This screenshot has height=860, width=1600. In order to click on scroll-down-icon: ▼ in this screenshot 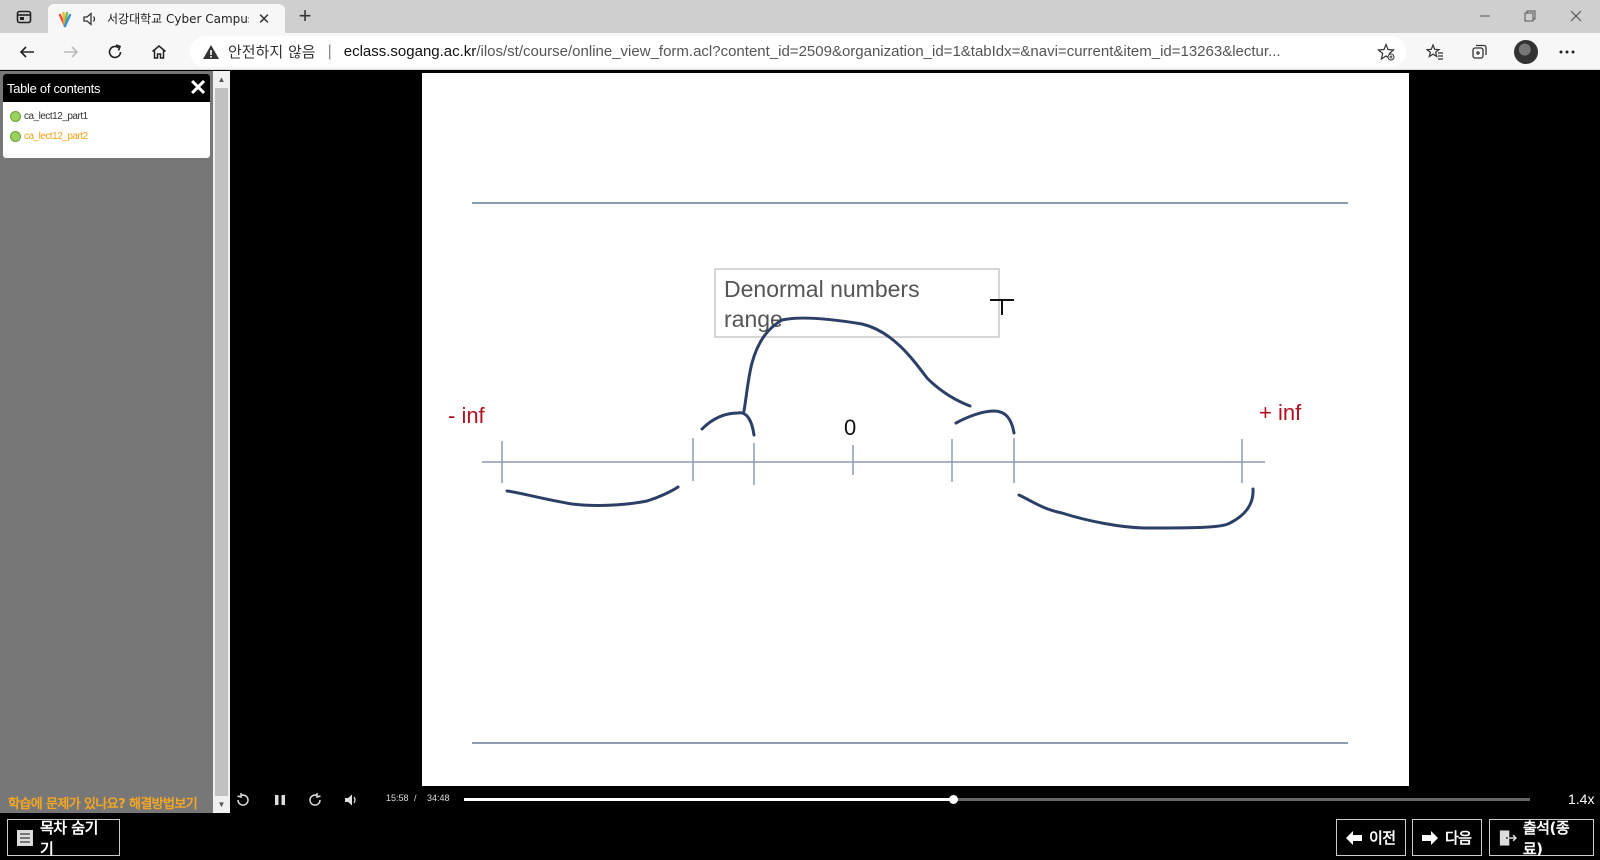, I will do `click(221, 804)`.